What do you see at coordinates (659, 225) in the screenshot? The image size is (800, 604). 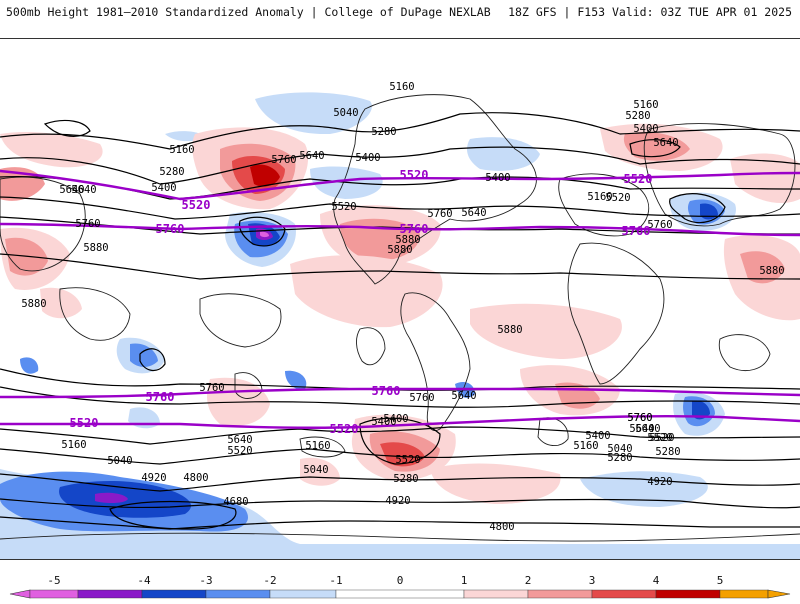 I see `label-5760-d: 5760` at bounding box center [659, 225].